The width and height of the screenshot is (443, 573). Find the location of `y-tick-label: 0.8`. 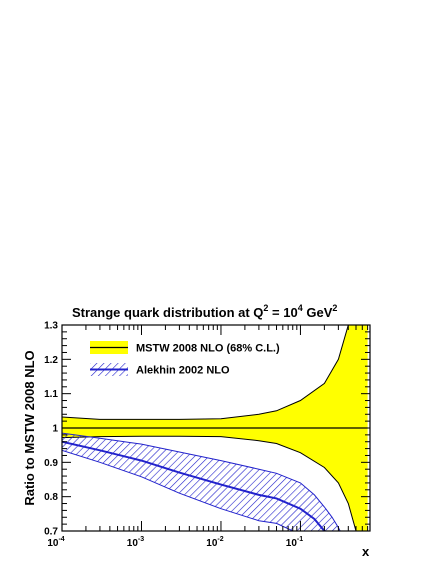

y-tick-label: 0.8 is located at coordinates (51, 497).